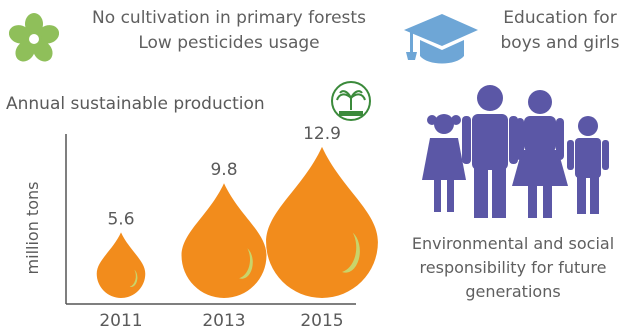 The image size is (640, 332). Describe the element at coordinates (515, 151) in the screenshot. I see `family-icon` at that location.